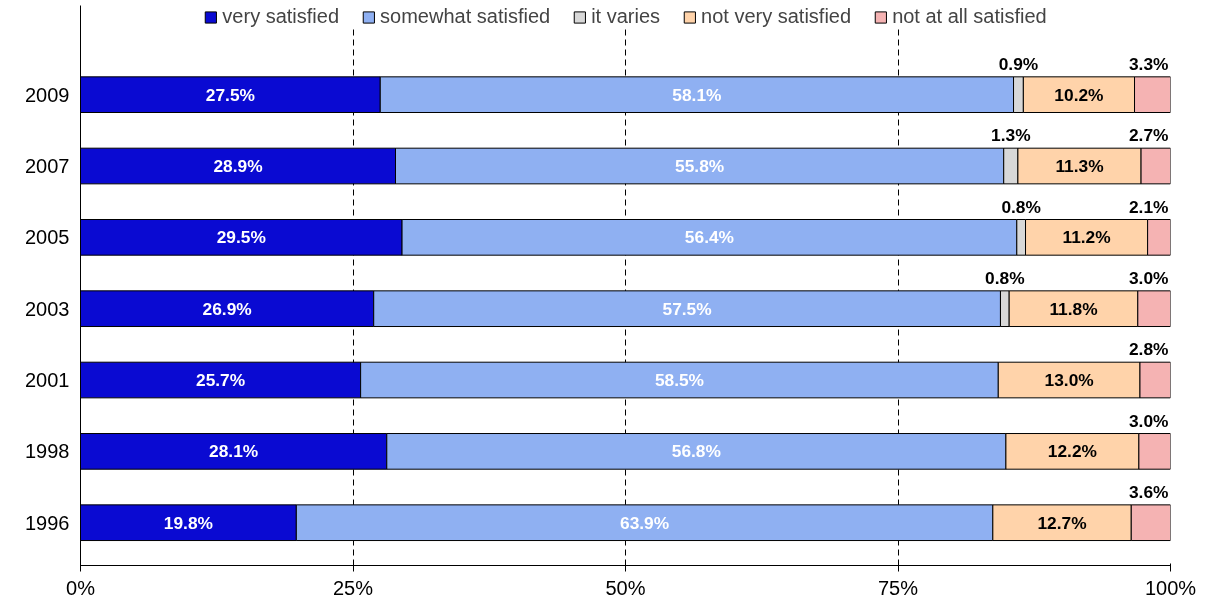  I want to click on data-label: 57.5%, so click(687, 308).